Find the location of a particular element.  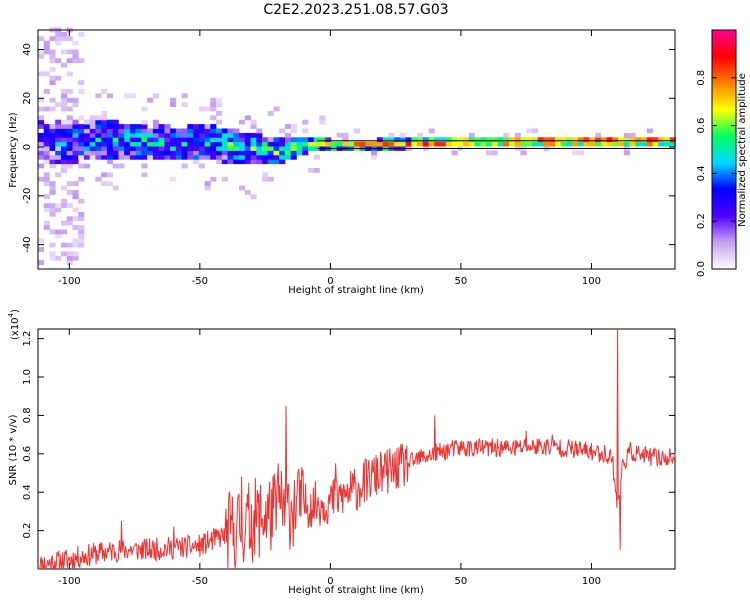

snr-y-tick-label: 0.4 is located at coordinates (27, 492).